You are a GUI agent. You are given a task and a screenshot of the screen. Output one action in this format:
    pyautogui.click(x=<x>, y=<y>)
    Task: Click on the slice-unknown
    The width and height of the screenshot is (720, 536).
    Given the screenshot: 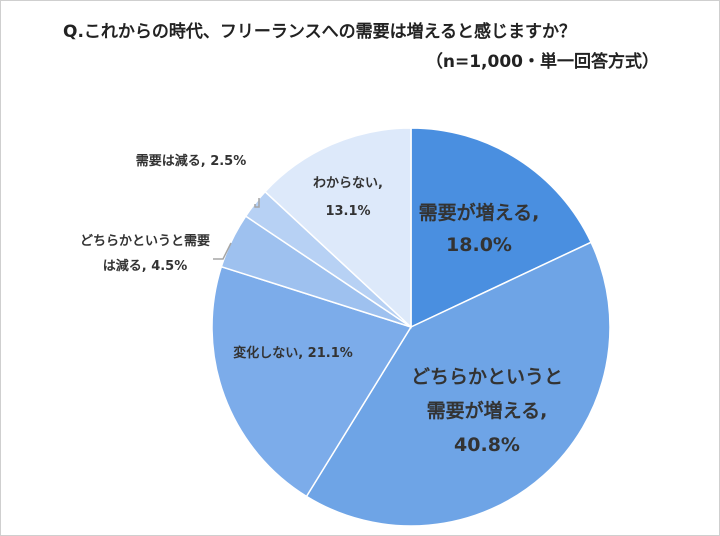 What is the action you would take?
    pyautogui.click(x=338, y=228)
    